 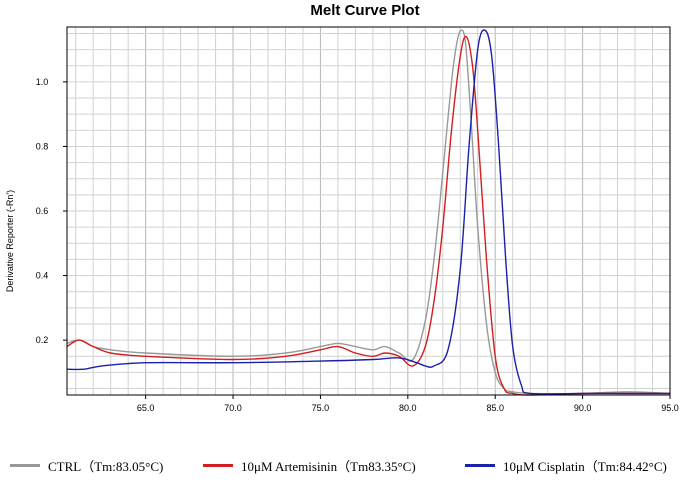 I want to click on x-tick-label: 65.0, so click(x=146, y=408).